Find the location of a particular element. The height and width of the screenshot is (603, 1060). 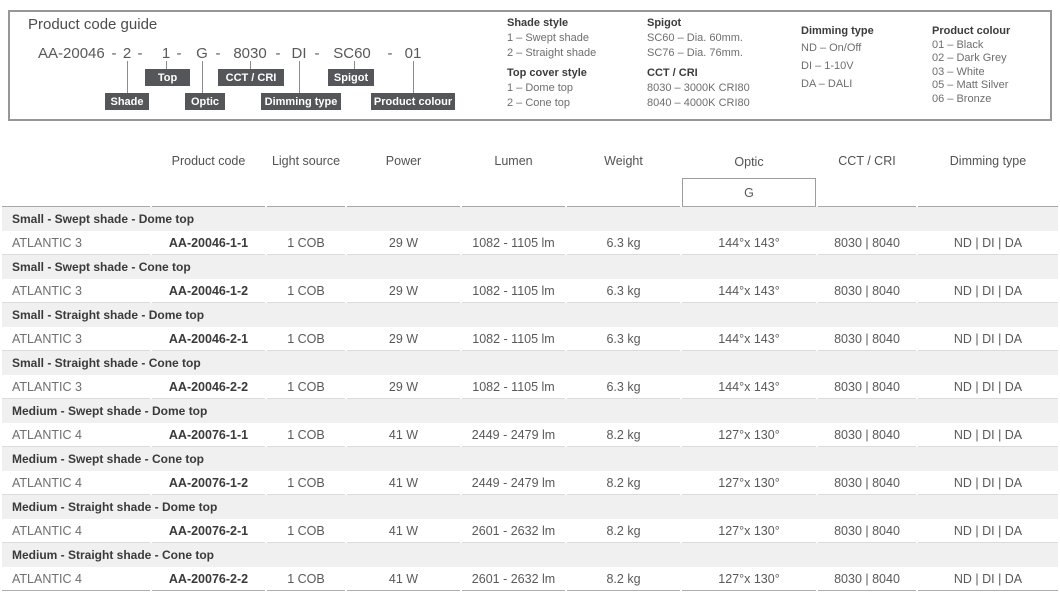

code-part-prefix: AA-20046 is located at coordinates (71, 53).